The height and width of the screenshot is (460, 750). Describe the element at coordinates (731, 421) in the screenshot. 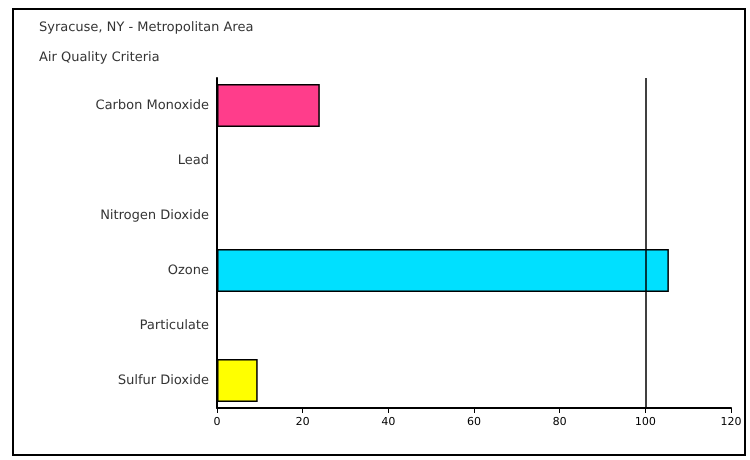

I see `x-tick-label: 120` at that location.